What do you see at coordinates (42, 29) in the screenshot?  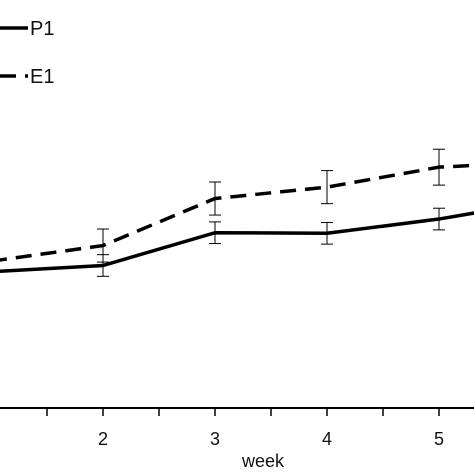 I see `legend-label: P1` at bounding box center [42, 29].